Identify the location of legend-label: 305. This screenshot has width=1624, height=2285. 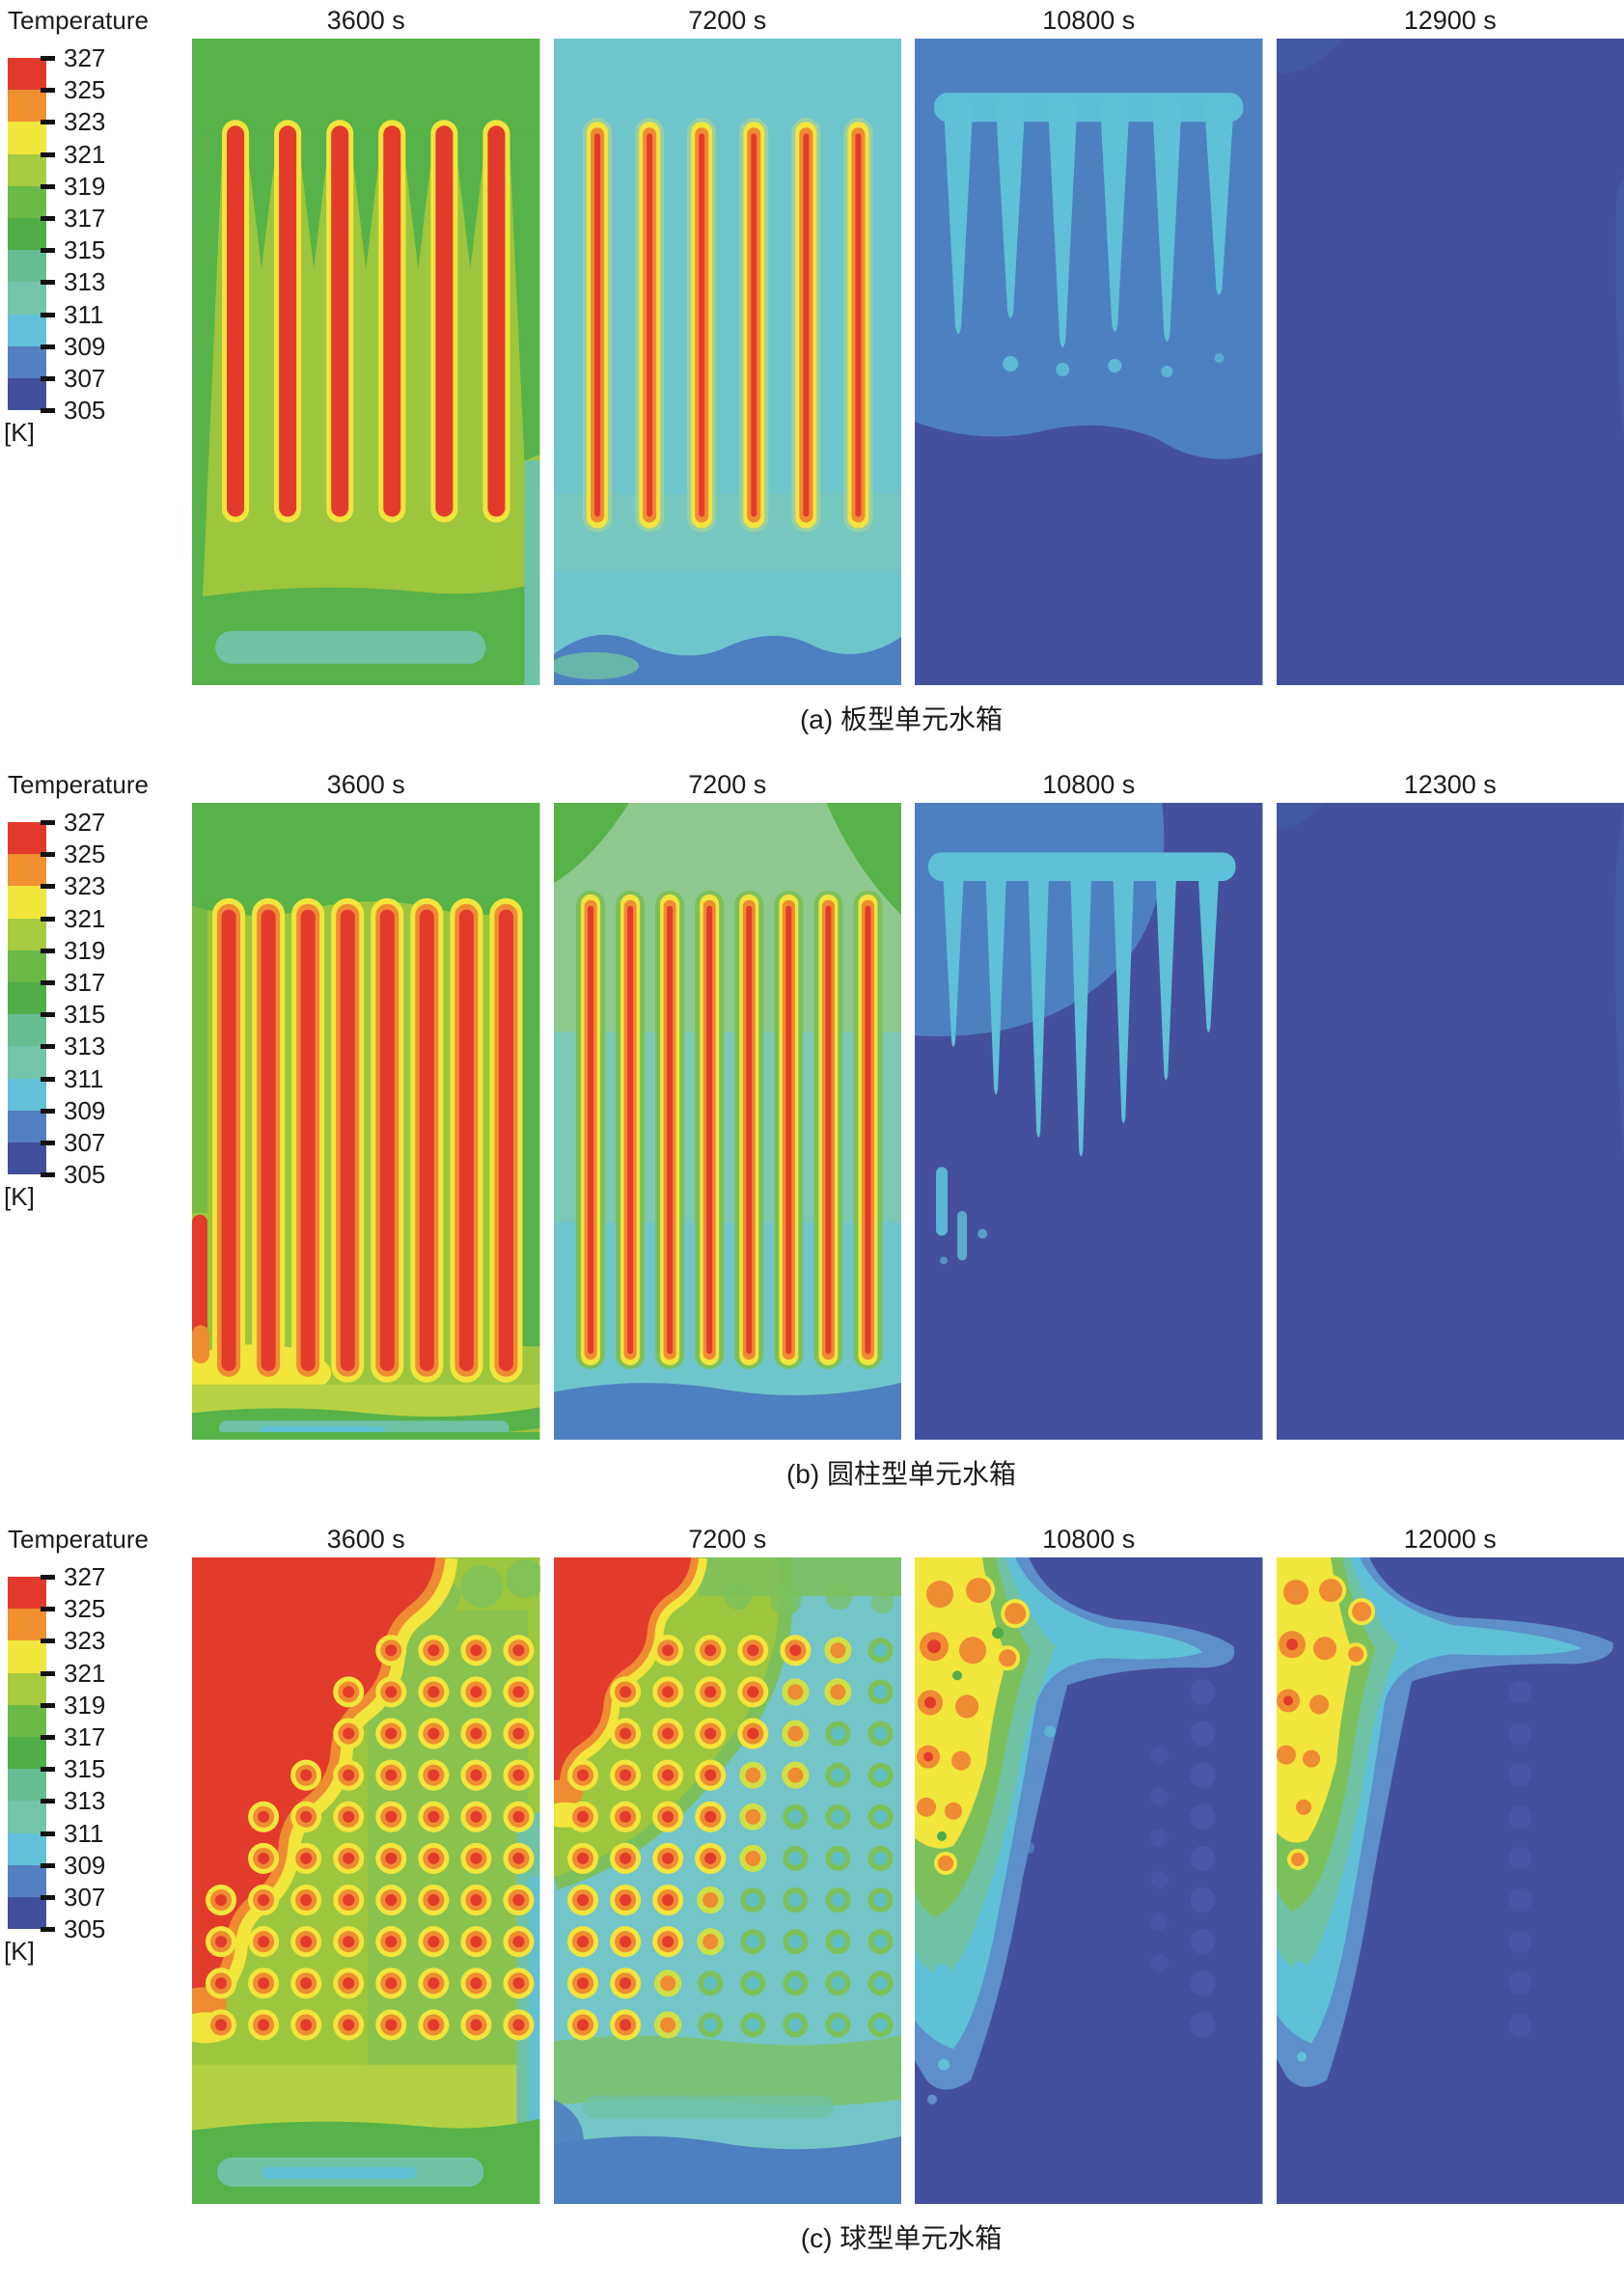
(85, 411).